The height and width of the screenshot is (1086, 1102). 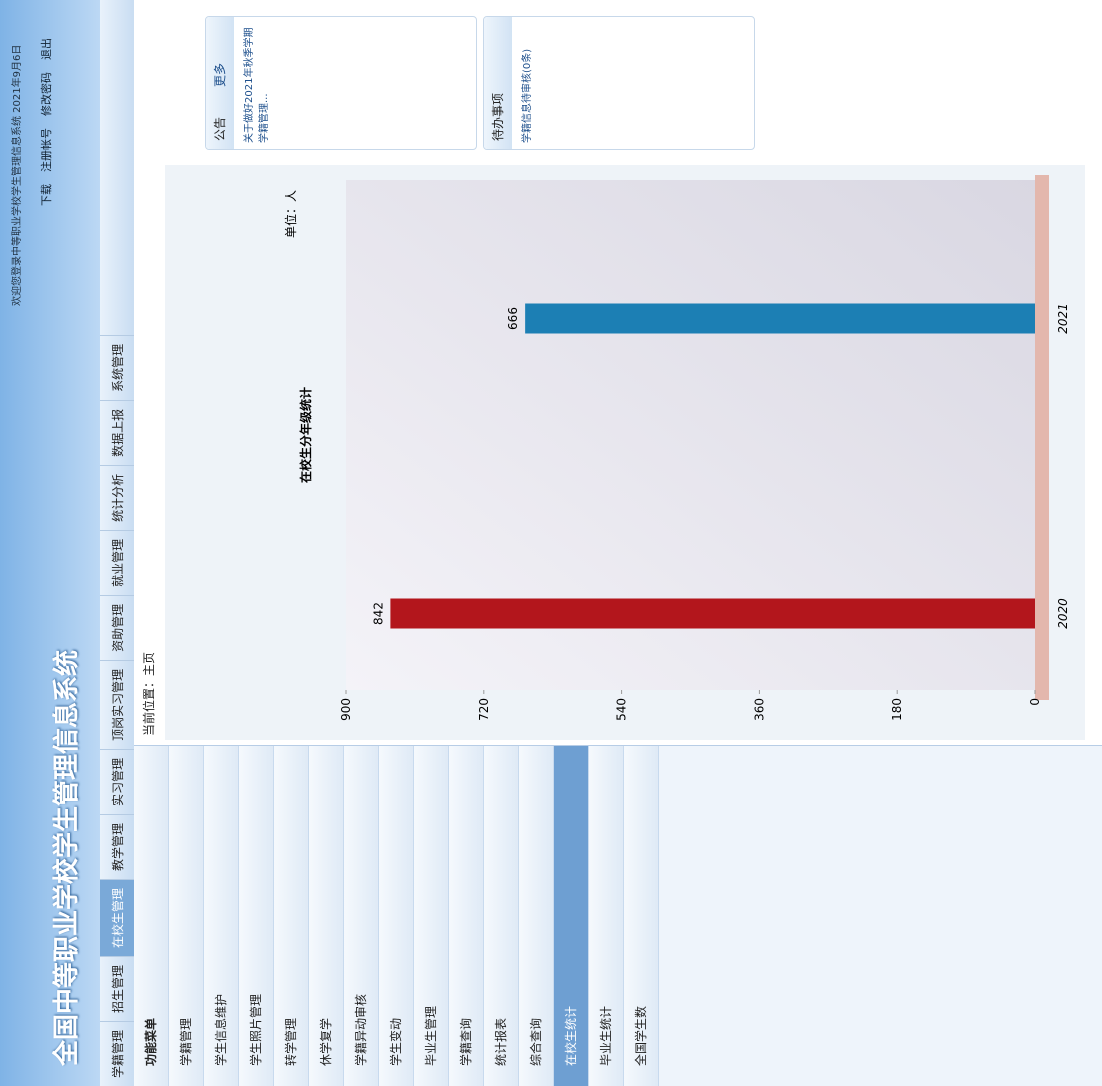 What do you see at coordinates (527, 95) in the screenshot?
I see `panel-item: 学籍信息待审核(0条)` at bounding box center [527, 95].